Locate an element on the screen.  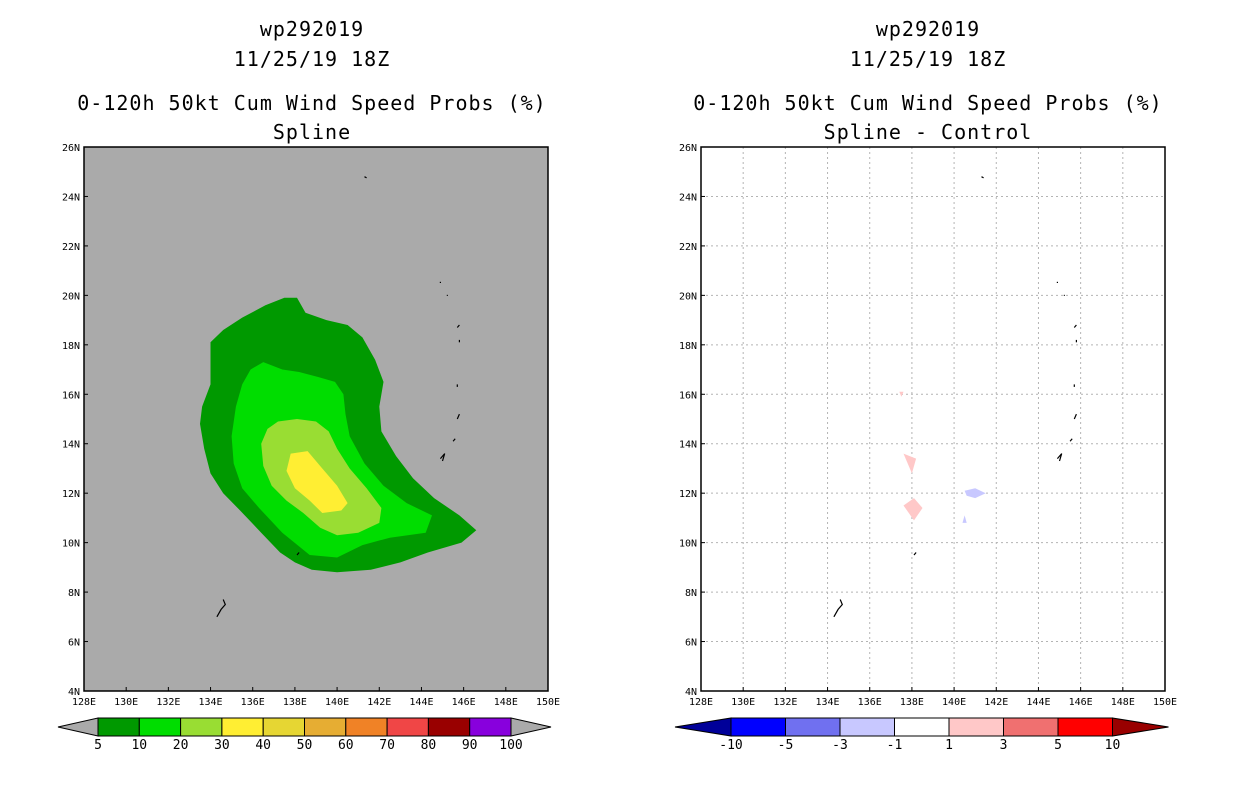
colorbar-left: 5 10 20 30 40 50 60 70 80 90 100 is located at coordinates (304, 735).